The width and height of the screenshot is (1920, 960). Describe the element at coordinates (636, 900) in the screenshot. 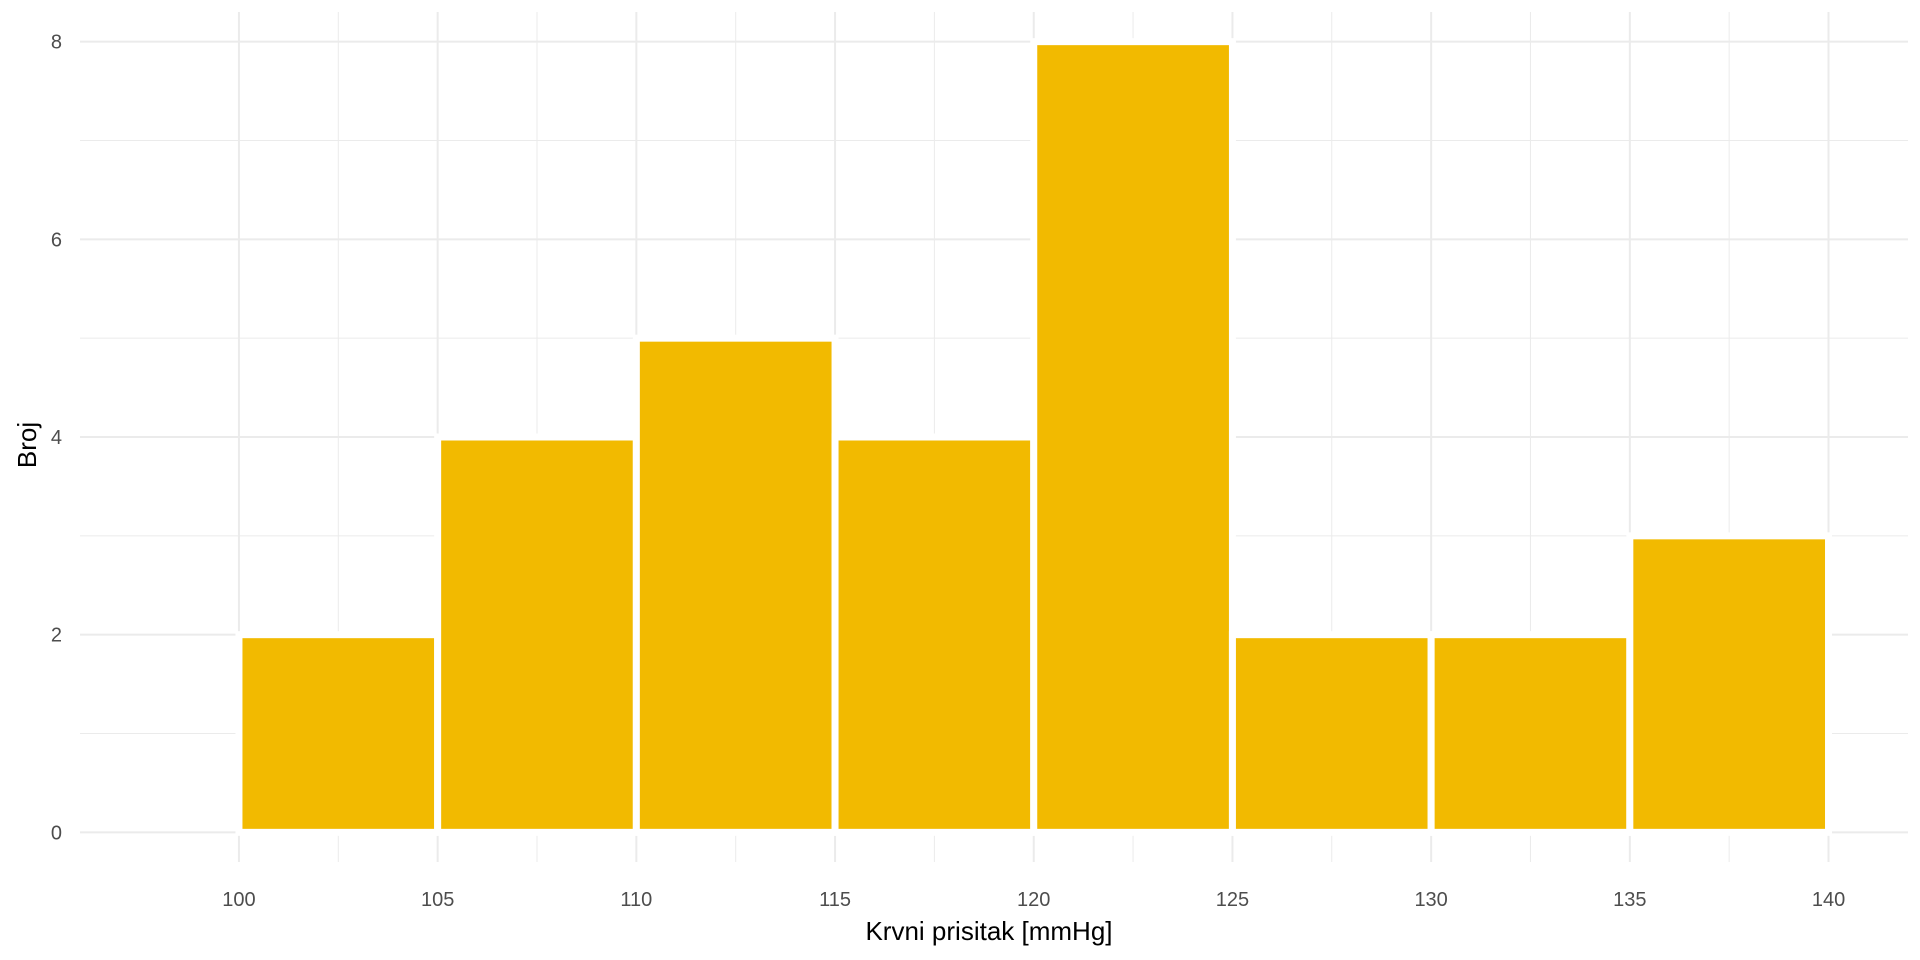

I see `x-tick-label: 110` at that location.